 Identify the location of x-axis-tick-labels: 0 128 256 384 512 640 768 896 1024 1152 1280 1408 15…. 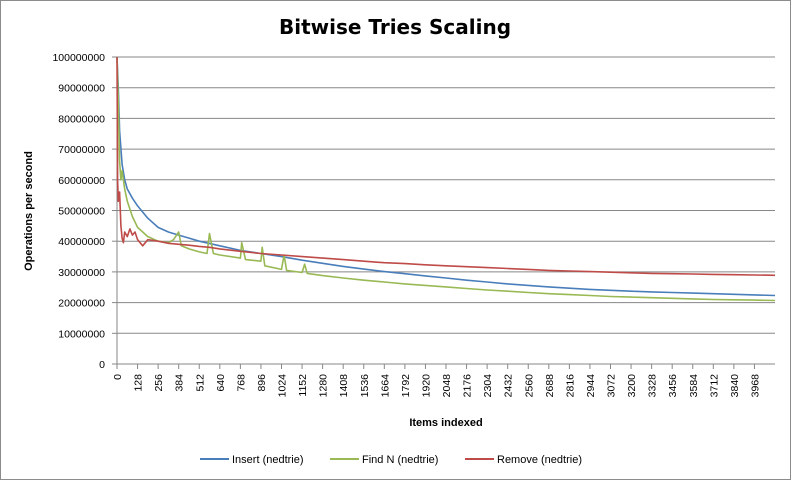
(436, 380).